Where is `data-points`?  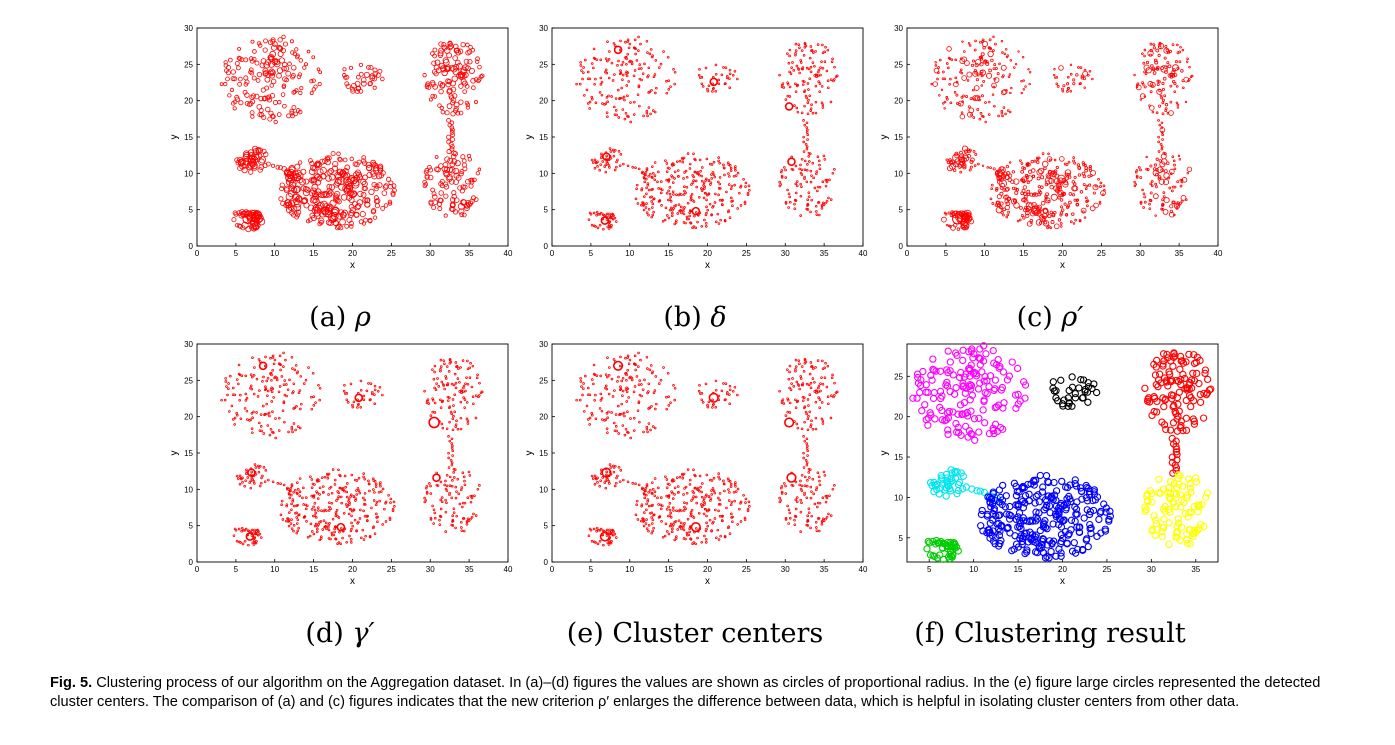 data-points is located at coordinates (352, 449).